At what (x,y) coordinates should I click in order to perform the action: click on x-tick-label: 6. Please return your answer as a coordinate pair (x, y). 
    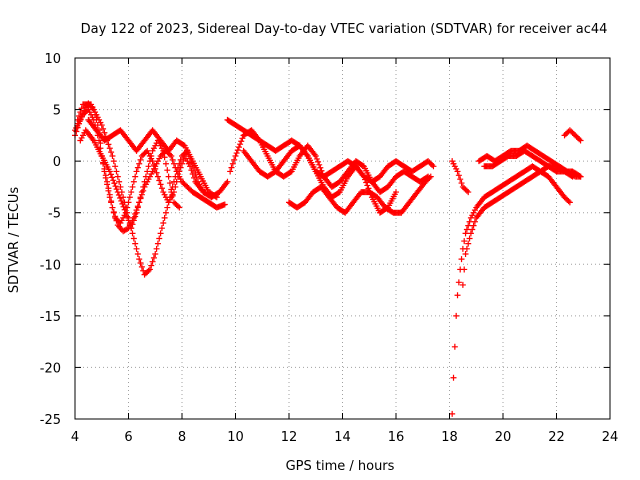
    Looking at the image, I should click on (128, 437).